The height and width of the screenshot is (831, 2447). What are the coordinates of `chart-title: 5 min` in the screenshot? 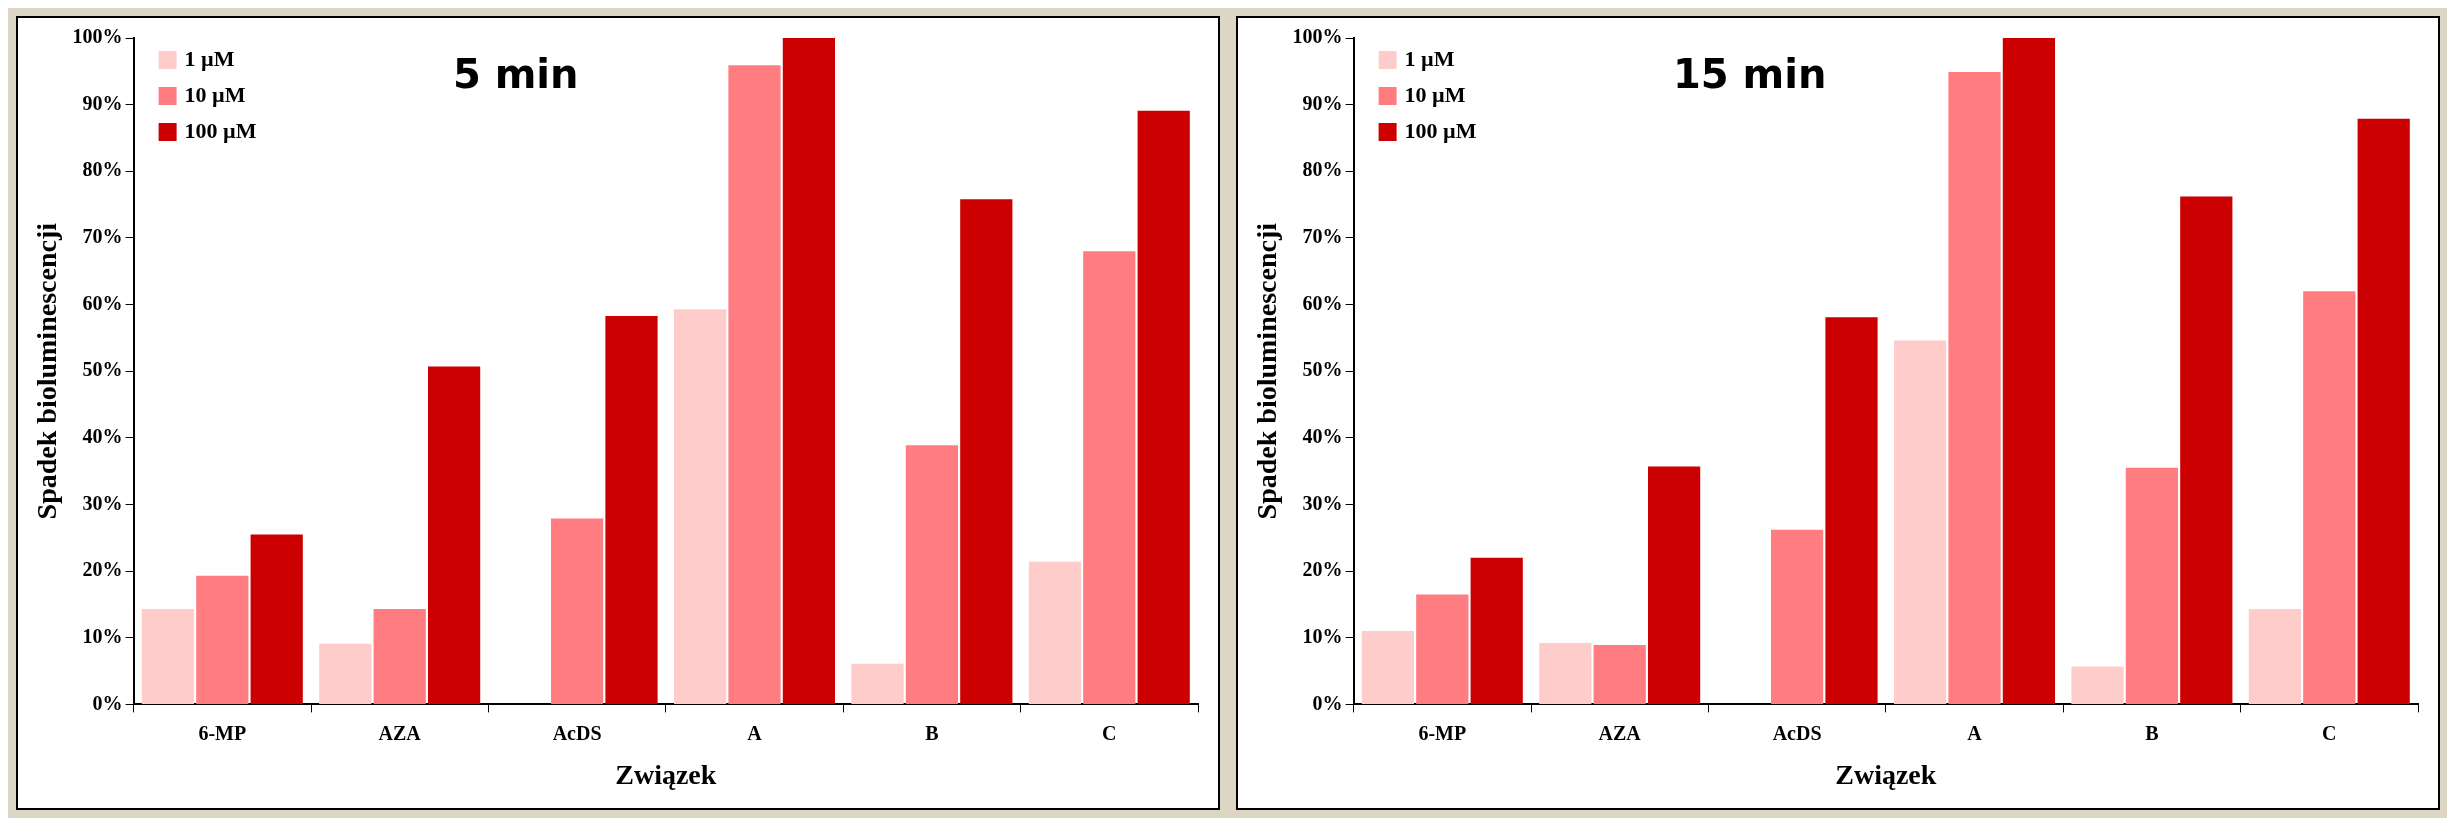 It's located at (515, 74).